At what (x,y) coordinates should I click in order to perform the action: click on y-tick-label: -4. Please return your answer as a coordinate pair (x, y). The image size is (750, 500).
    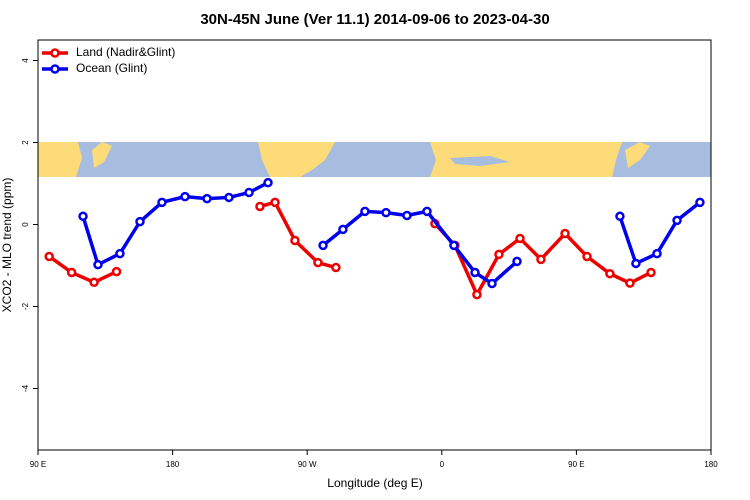
    Looking at the image, I should click on (25, 388).